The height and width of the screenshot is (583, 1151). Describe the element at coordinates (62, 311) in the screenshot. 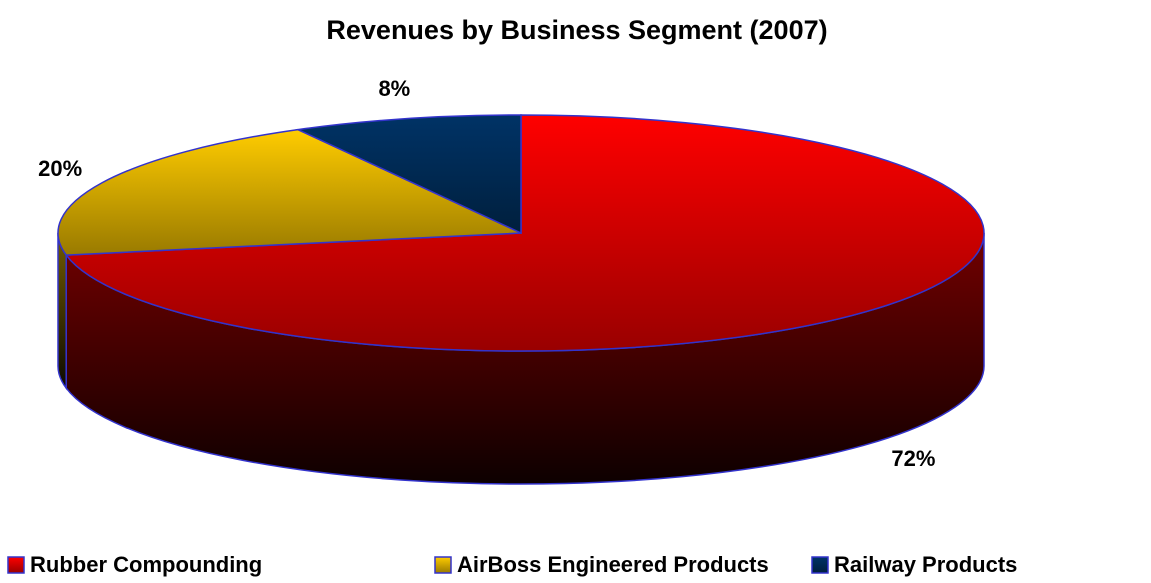

I see `slice-side` at that location.